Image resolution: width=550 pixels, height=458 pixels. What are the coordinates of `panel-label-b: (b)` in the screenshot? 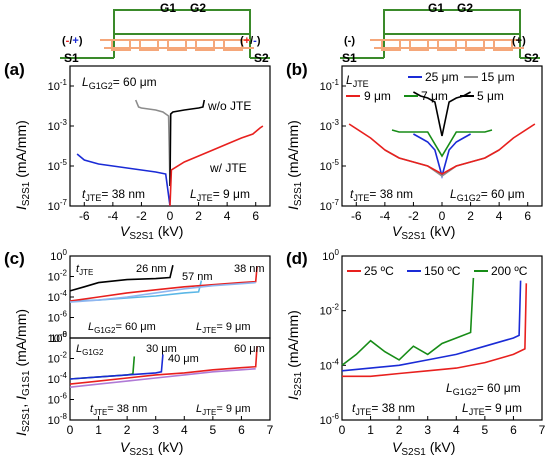 It's located at (297, 69).